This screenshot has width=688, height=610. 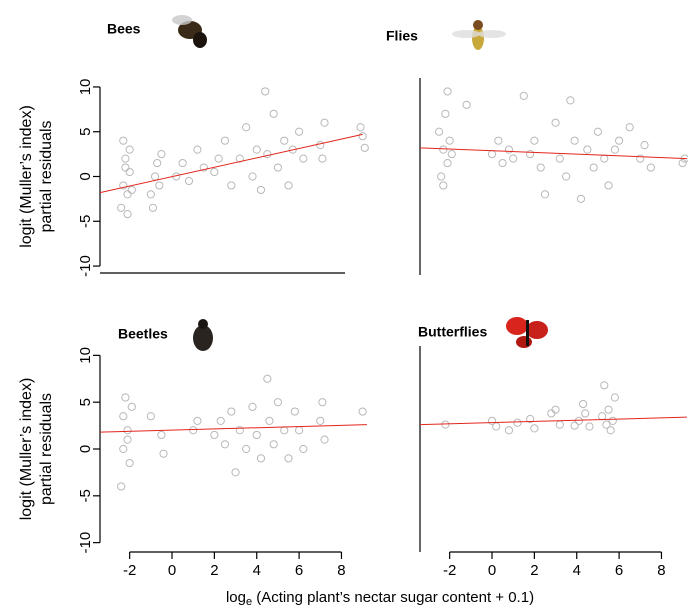 What do you see at coordinates (129, 570) in the screenshot?
I see `x-tick-label: -2` at bounding box center [129, 570].